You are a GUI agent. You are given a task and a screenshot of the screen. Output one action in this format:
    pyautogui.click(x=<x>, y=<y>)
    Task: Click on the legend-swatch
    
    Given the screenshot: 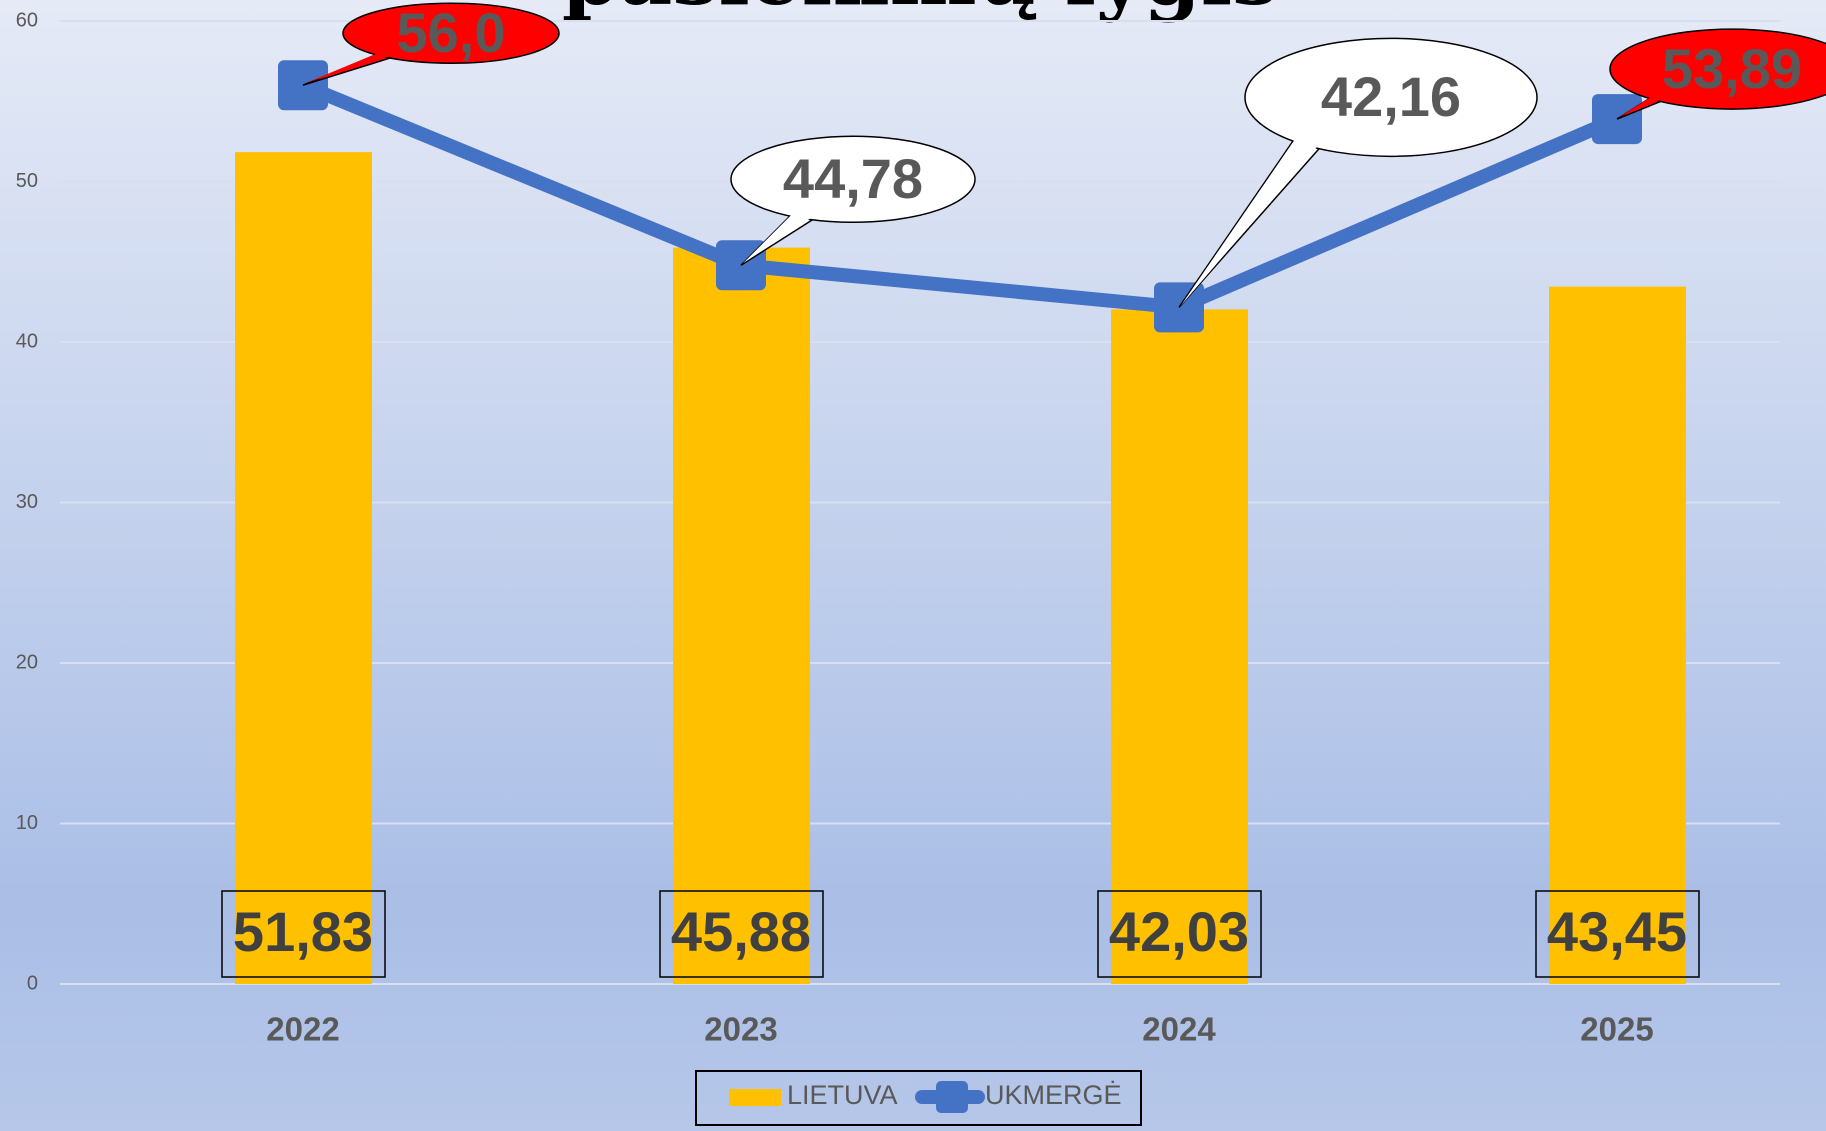 What is the action you would take?
    pyautogui.click(x=755, y=1097)
    